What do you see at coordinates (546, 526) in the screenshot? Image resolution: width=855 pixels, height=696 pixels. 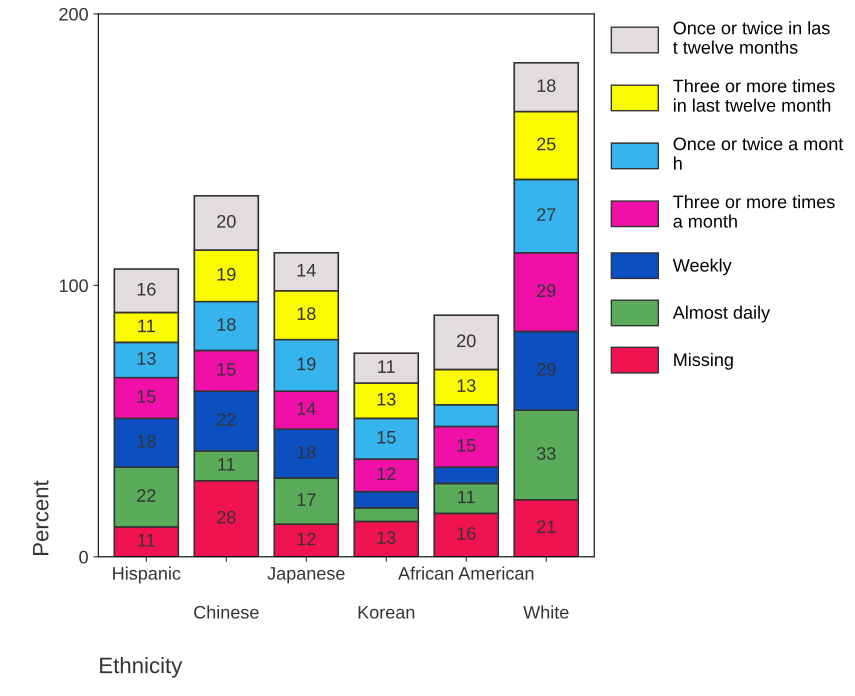 I see `data-label: 21` at bounding box center [546, 526].